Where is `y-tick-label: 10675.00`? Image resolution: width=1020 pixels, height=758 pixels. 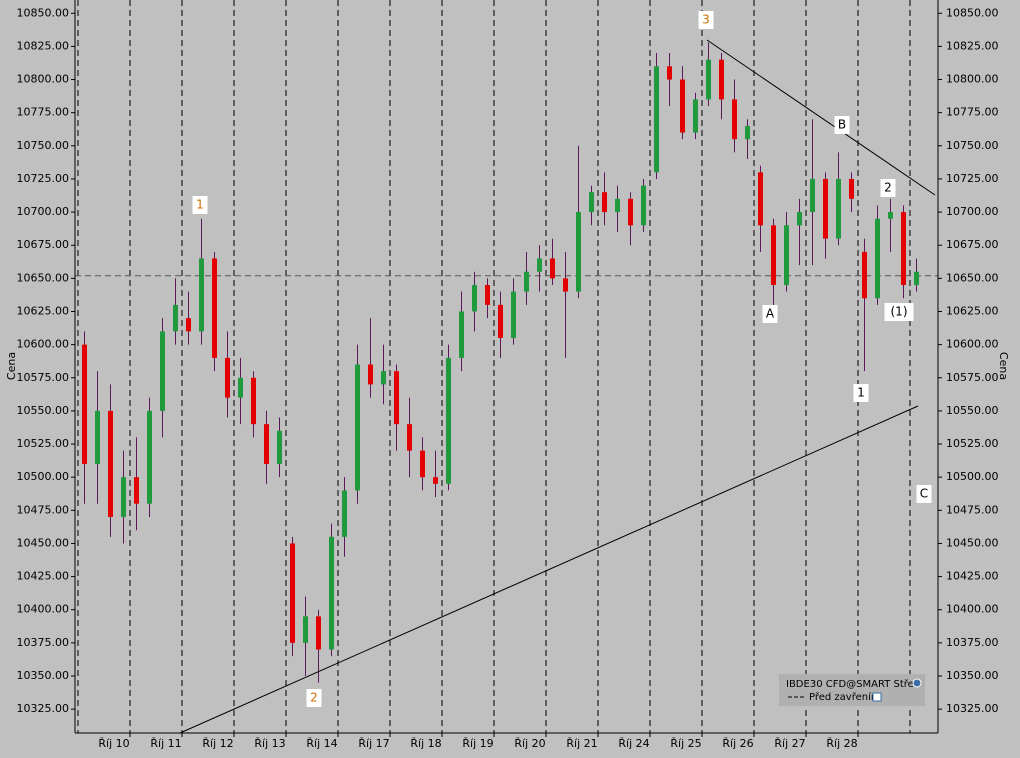 y-tick-label: 10675.00 is located at coordinates (43, 244).